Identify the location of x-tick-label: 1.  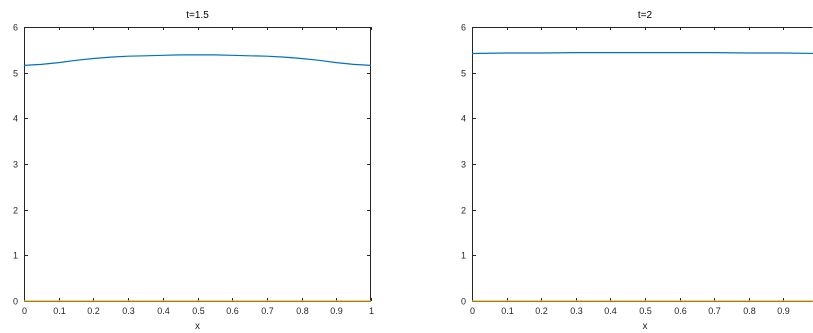
(371, 311).